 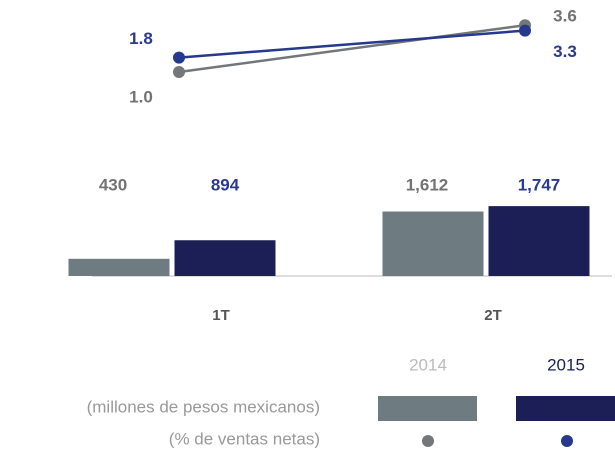 I want to click on line-value-label: 1.0, so click(x=141, y=96).